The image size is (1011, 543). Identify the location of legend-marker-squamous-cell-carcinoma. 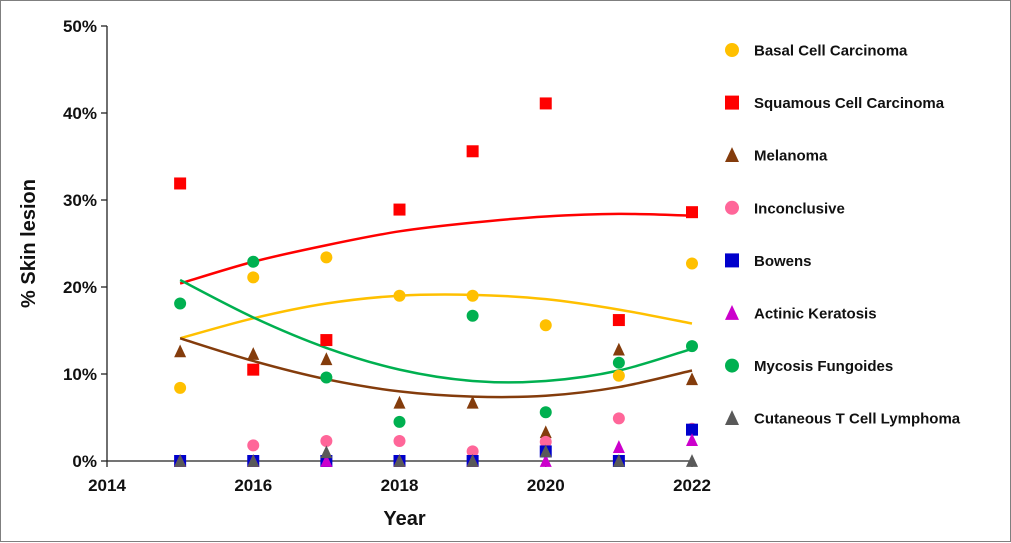
(732, 102).